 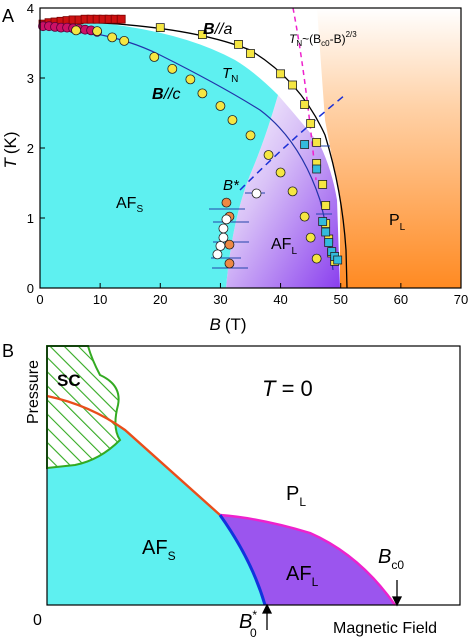 What do you see at coordinates (284, 246) in the screenshot?
I see `label-afl-a: AFL` at bounding box center [284, 246].